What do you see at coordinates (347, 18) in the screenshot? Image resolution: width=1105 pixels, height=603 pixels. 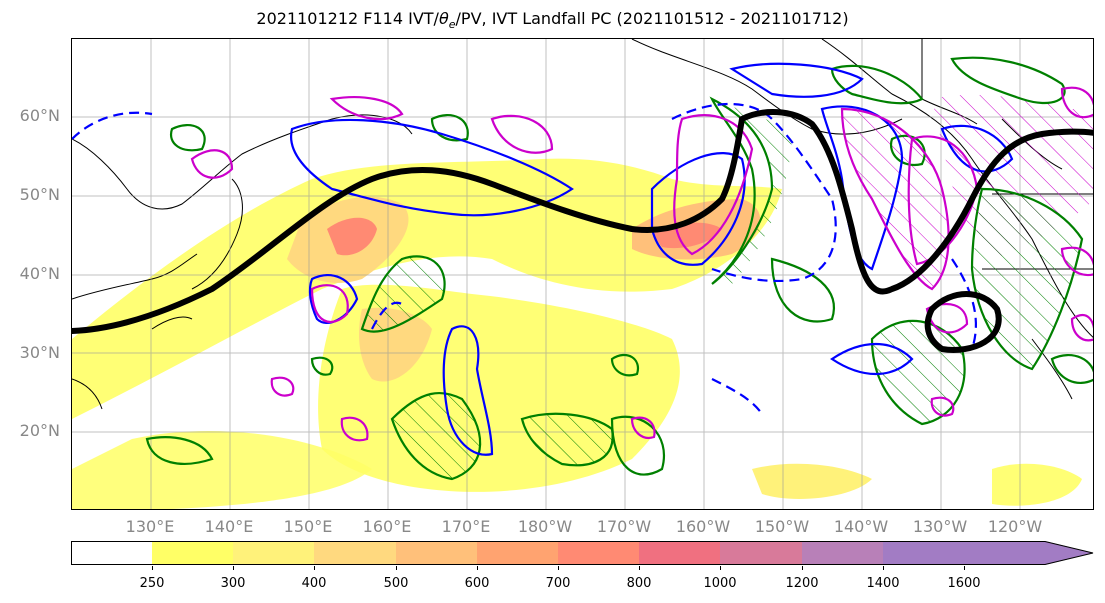 I see `title-part-1: 2021101212 F114 IVT/` at bounding box center [347, 18].